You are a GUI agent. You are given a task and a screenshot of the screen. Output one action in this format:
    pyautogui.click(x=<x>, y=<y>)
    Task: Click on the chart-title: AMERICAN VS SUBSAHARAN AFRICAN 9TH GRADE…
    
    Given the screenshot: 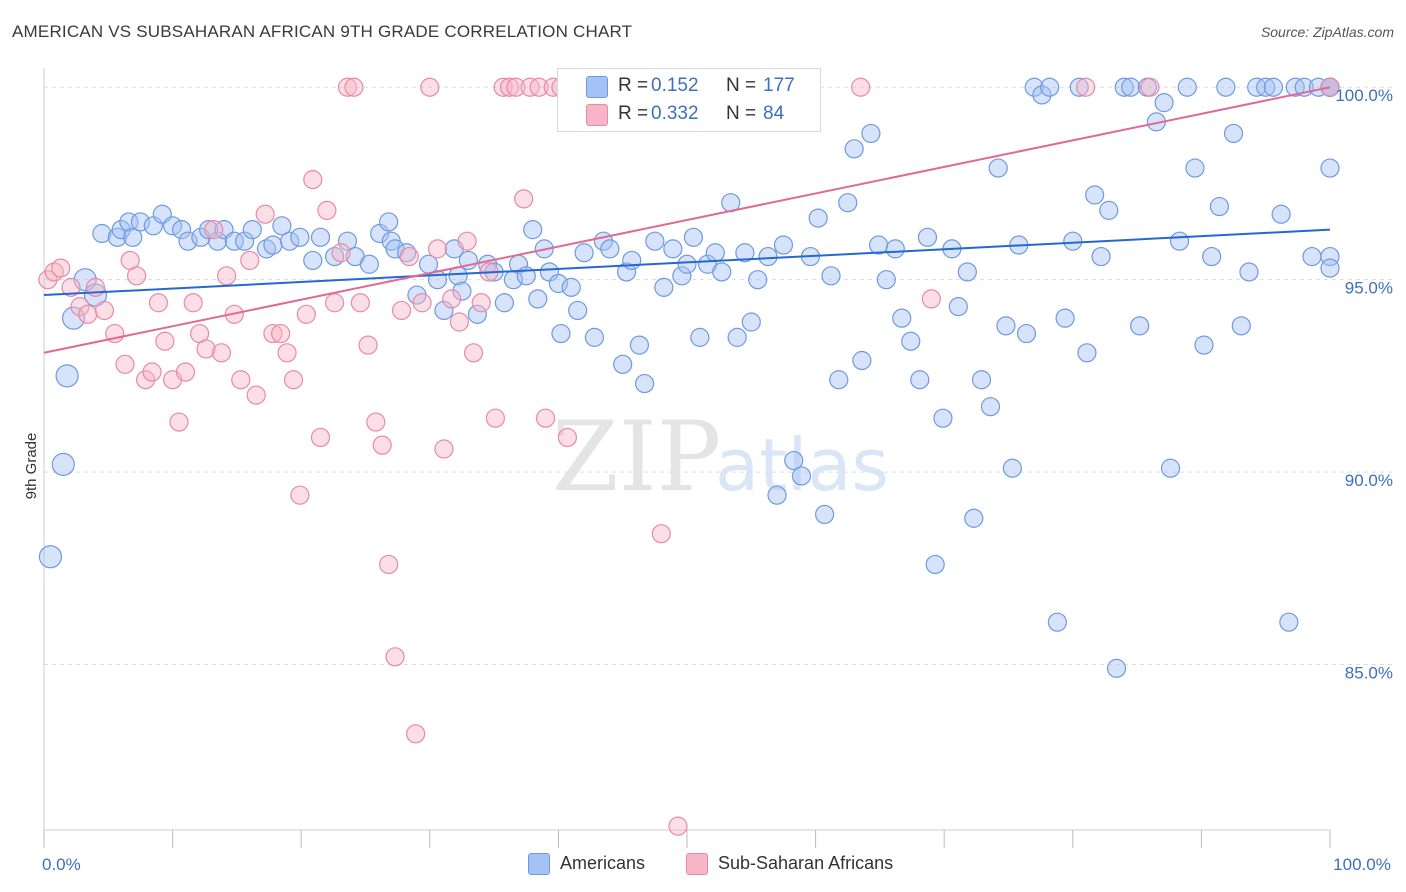 What is the action you would take?
    pyautogui.click(x=322, y=31)
    